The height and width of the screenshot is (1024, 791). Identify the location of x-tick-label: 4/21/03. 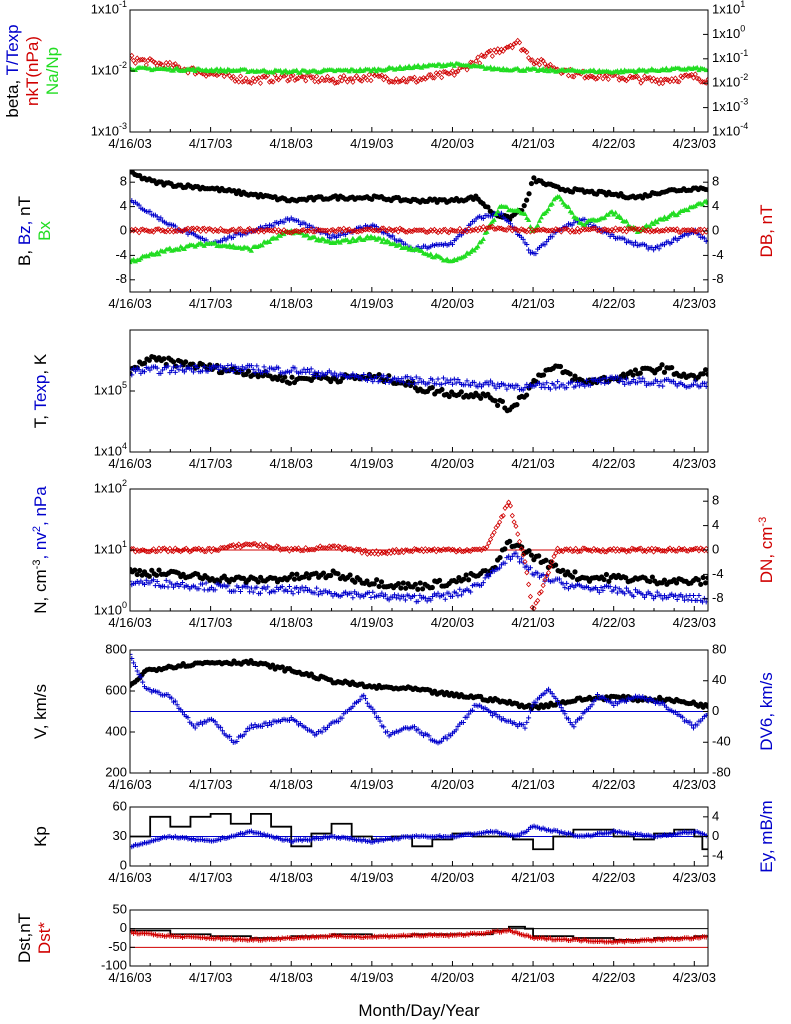
(532, 622).